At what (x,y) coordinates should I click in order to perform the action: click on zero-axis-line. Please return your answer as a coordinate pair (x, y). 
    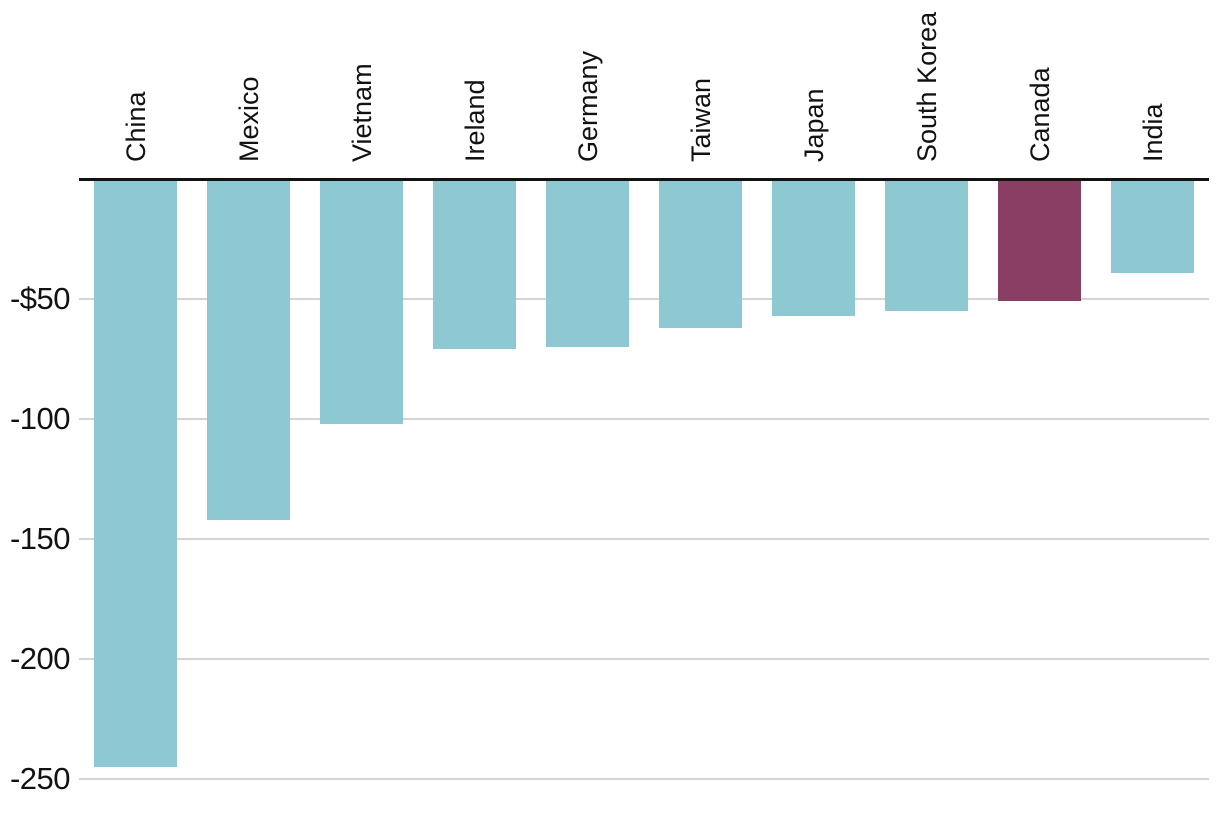
    Looking at the image, I should click on (644, 179).